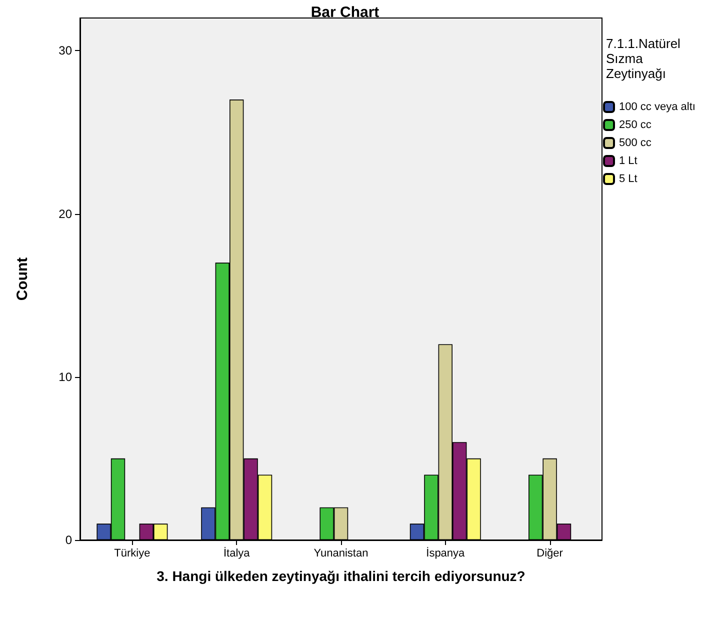 This screenshot has width=726, height=622. Describe the element at coordinates (341, 554) in the screenshot. I see `x-tick-label: Yunanistan` at that location.